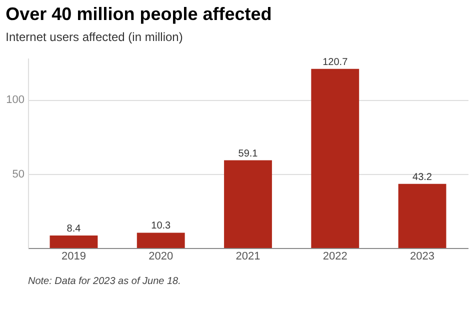 The height and width of the screenshot is (320, 474). What do you see at coordinates (248, 154) in the screenshot?
I see `data-label: 59.1` at bounding box center [248, 154].